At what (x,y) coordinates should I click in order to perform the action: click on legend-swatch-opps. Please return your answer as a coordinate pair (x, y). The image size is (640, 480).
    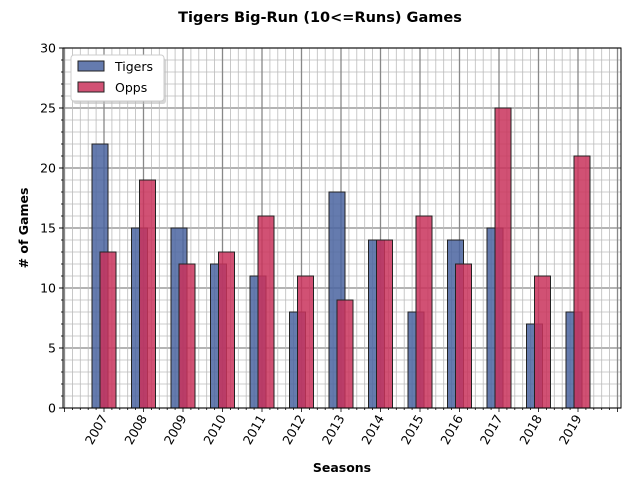
    Looking at the image, I should click on (91, 87).